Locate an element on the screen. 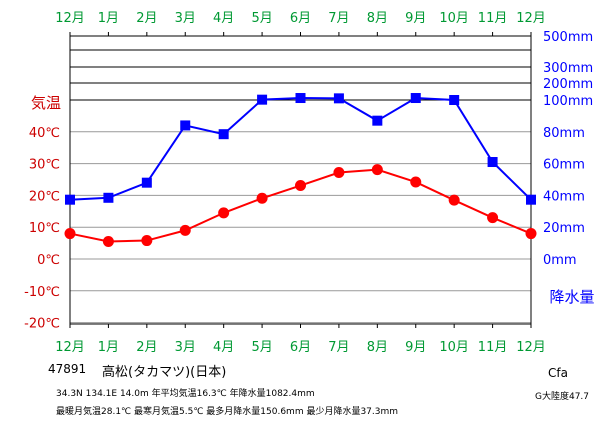  station-id: 47891 is located at coordinates (67, 369).